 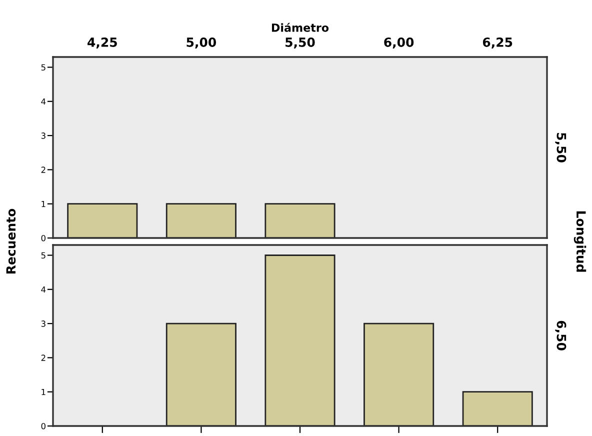 What do you see at coordinates (560, 335) in the screenshot?
I see `y2-axis-title: 6,50` at bounding box center [560, 335].